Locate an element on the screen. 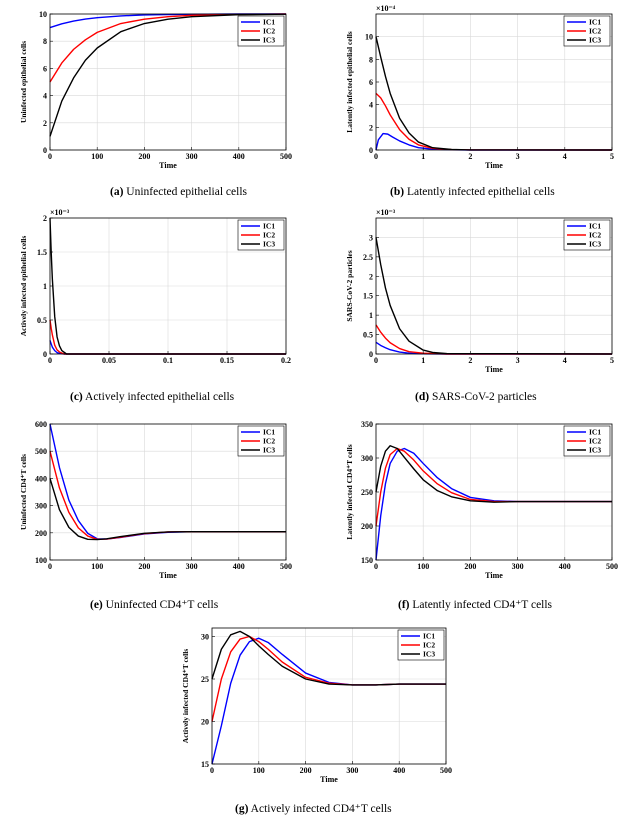  x-tick-label: 0.1 is located at coordinates (168, 360).